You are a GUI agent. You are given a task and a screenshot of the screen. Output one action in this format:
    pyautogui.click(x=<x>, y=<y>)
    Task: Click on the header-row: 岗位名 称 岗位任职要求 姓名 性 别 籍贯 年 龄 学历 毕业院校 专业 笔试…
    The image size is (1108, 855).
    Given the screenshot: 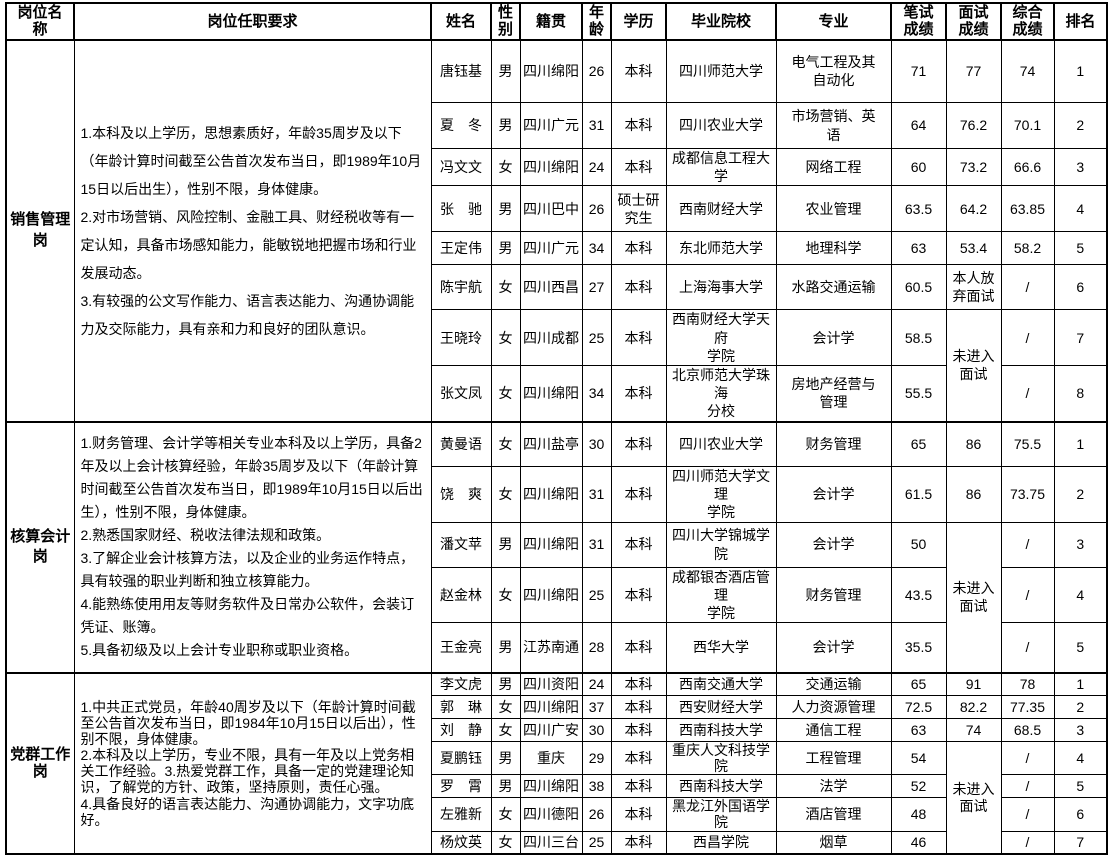 What is the action you would take?
    pyautogui.click(x=556, y=21)
    